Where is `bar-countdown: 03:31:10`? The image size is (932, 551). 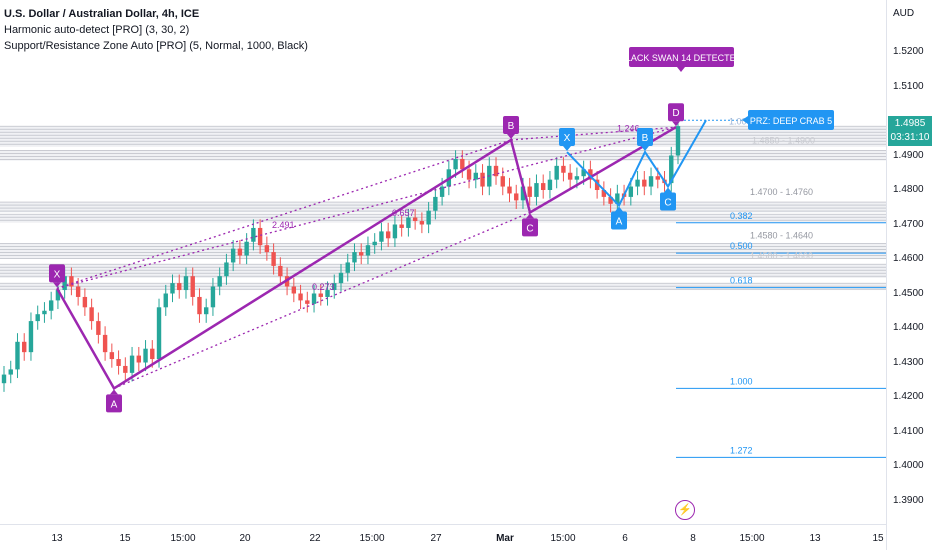 bar-countdown: 03:31:10 is located at coordinates (910, 137).